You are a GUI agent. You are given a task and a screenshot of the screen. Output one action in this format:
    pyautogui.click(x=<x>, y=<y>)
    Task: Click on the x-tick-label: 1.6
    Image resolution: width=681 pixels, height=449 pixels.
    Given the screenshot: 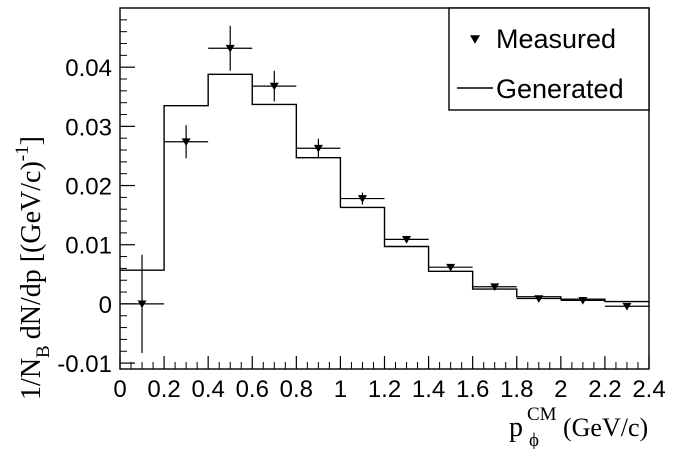 What is the action you would take?
    pyautogui.click(x=472, y=389)
    